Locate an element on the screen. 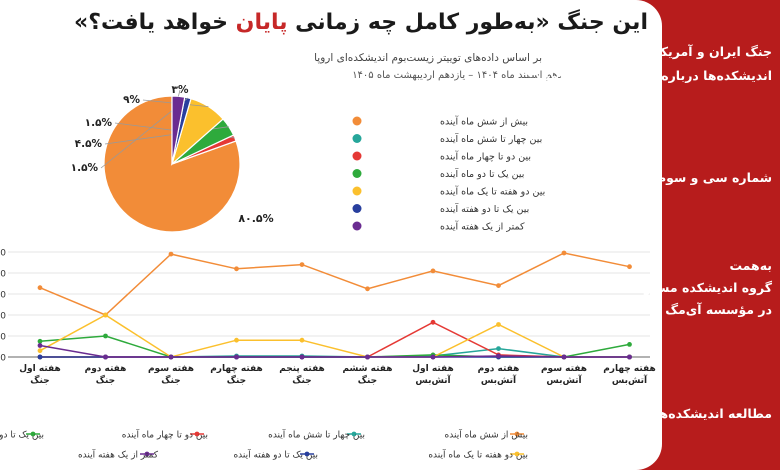  line-legend-label: بین یک تا دو ماه آینده is located at coordinates (22, 435).